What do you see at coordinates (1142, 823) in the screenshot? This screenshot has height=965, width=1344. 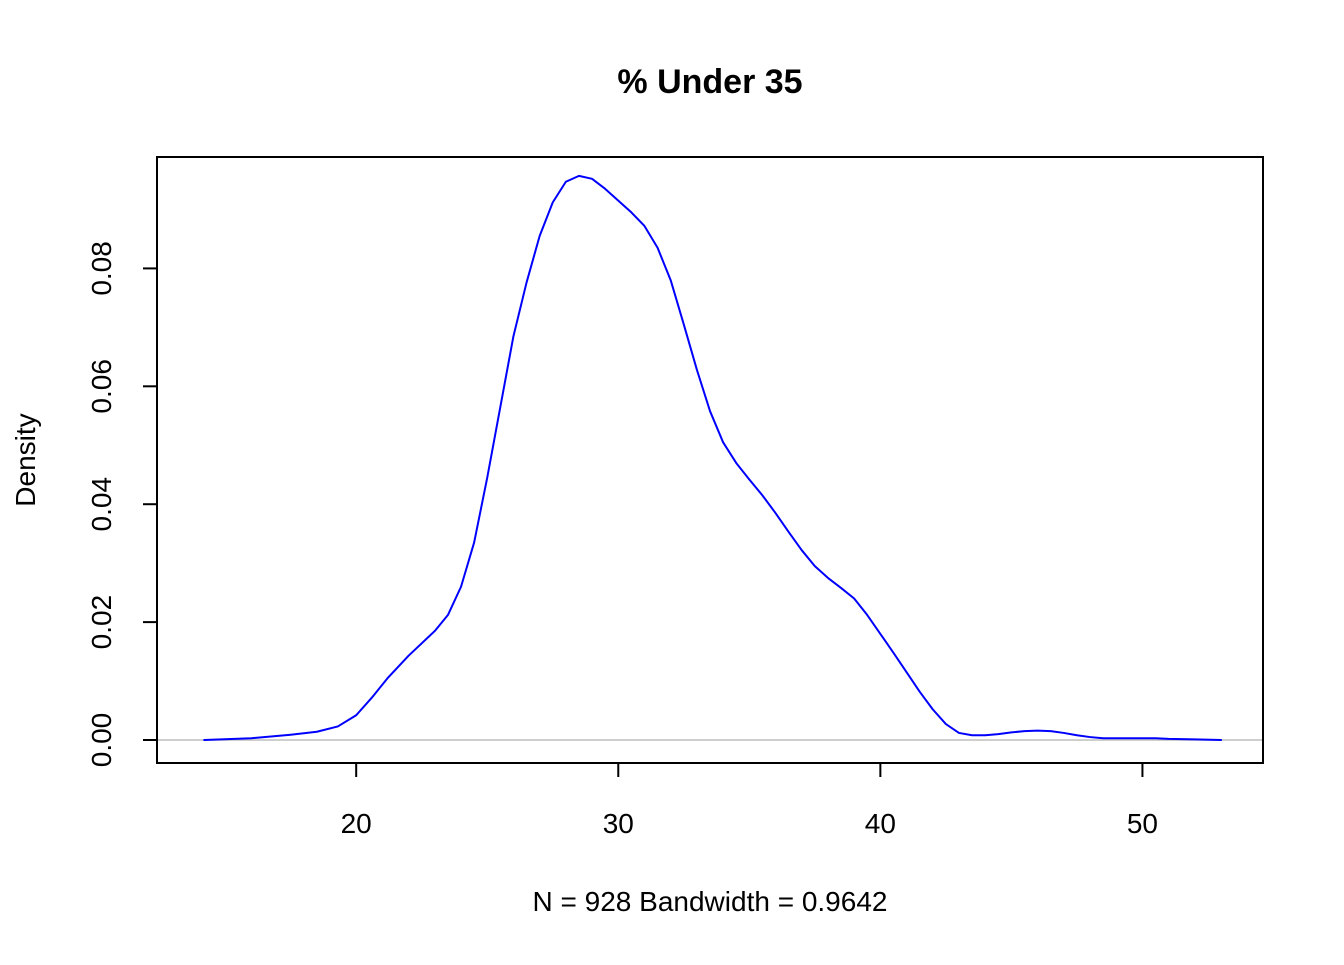 I see `x-tick-label: 50` at bounding box center [1142, 823].